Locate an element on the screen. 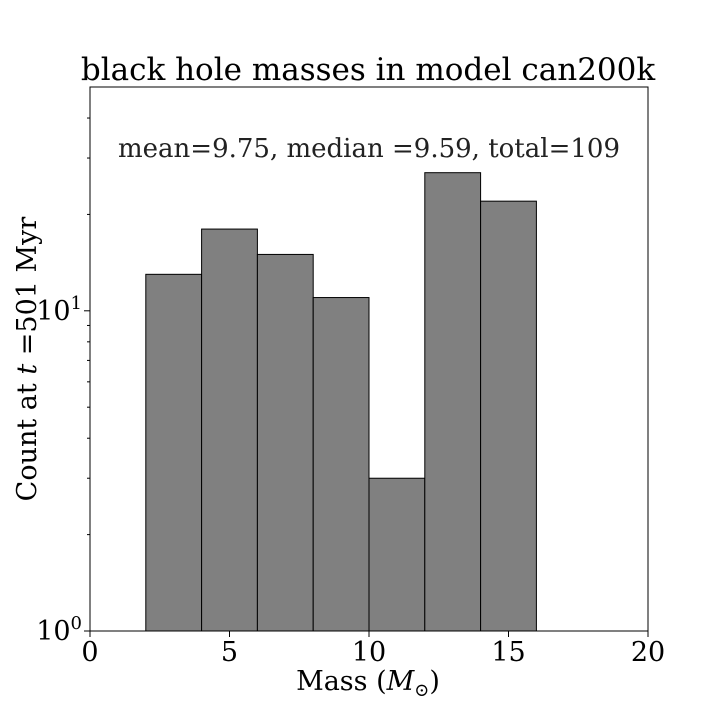  stats-annotation: mean=9.75, median =9.59, total=109 is located at coordinates (369, 149).